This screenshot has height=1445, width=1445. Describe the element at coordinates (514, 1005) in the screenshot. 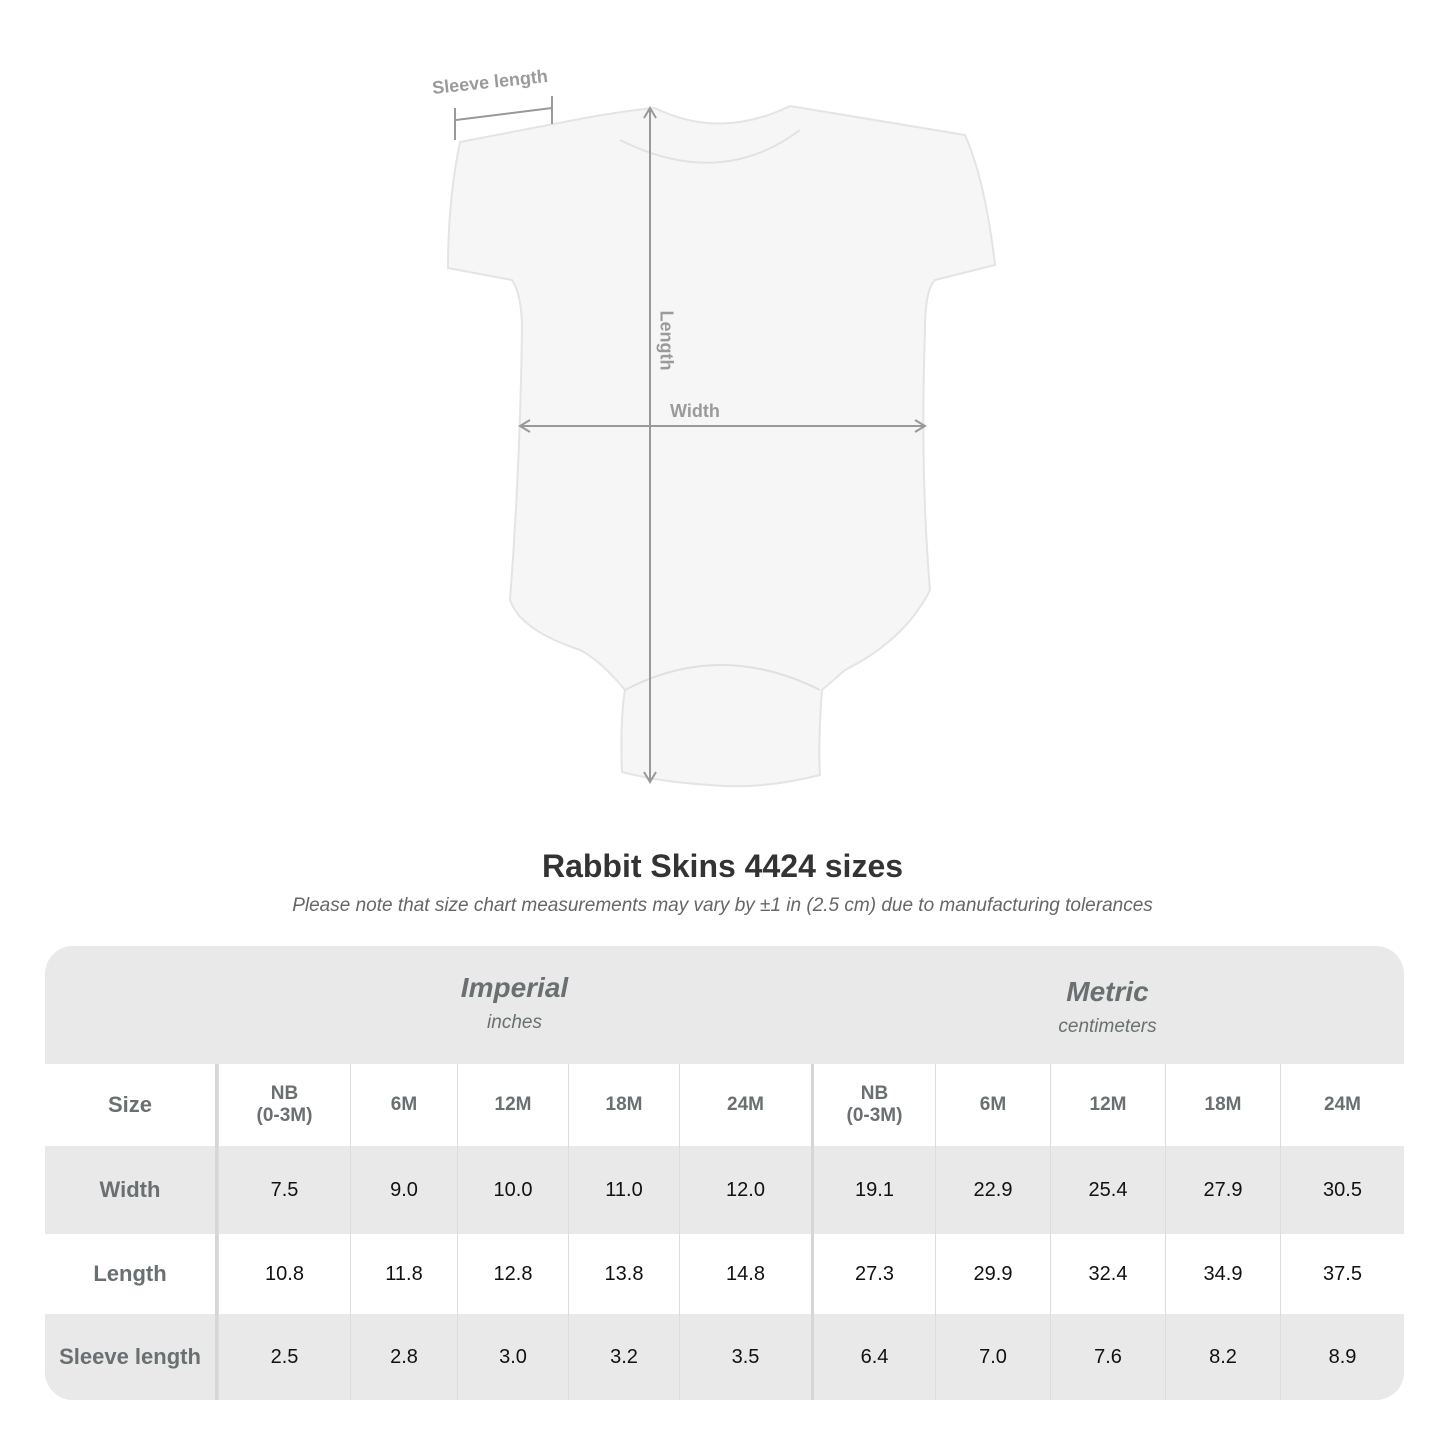

I see `imperial-group-header: Imperial inches` at that location.